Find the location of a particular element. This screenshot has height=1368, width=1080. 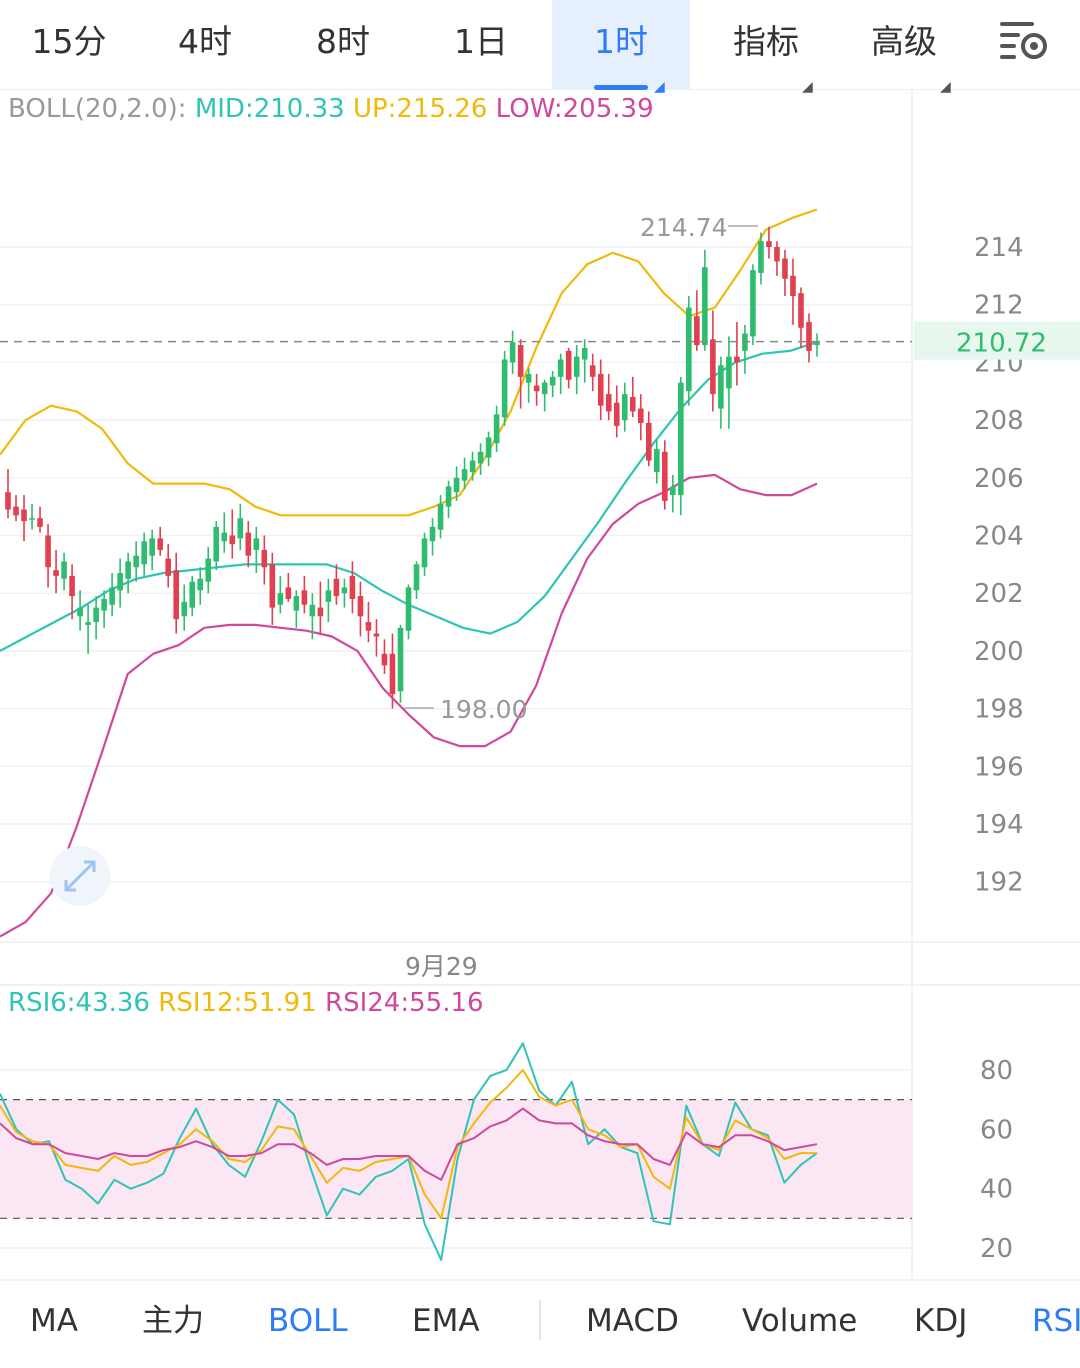

rsi-legend: RSI6:43.36 RSI12:51.91 RSI24:55.16 is located at coordinates (246, 1003).